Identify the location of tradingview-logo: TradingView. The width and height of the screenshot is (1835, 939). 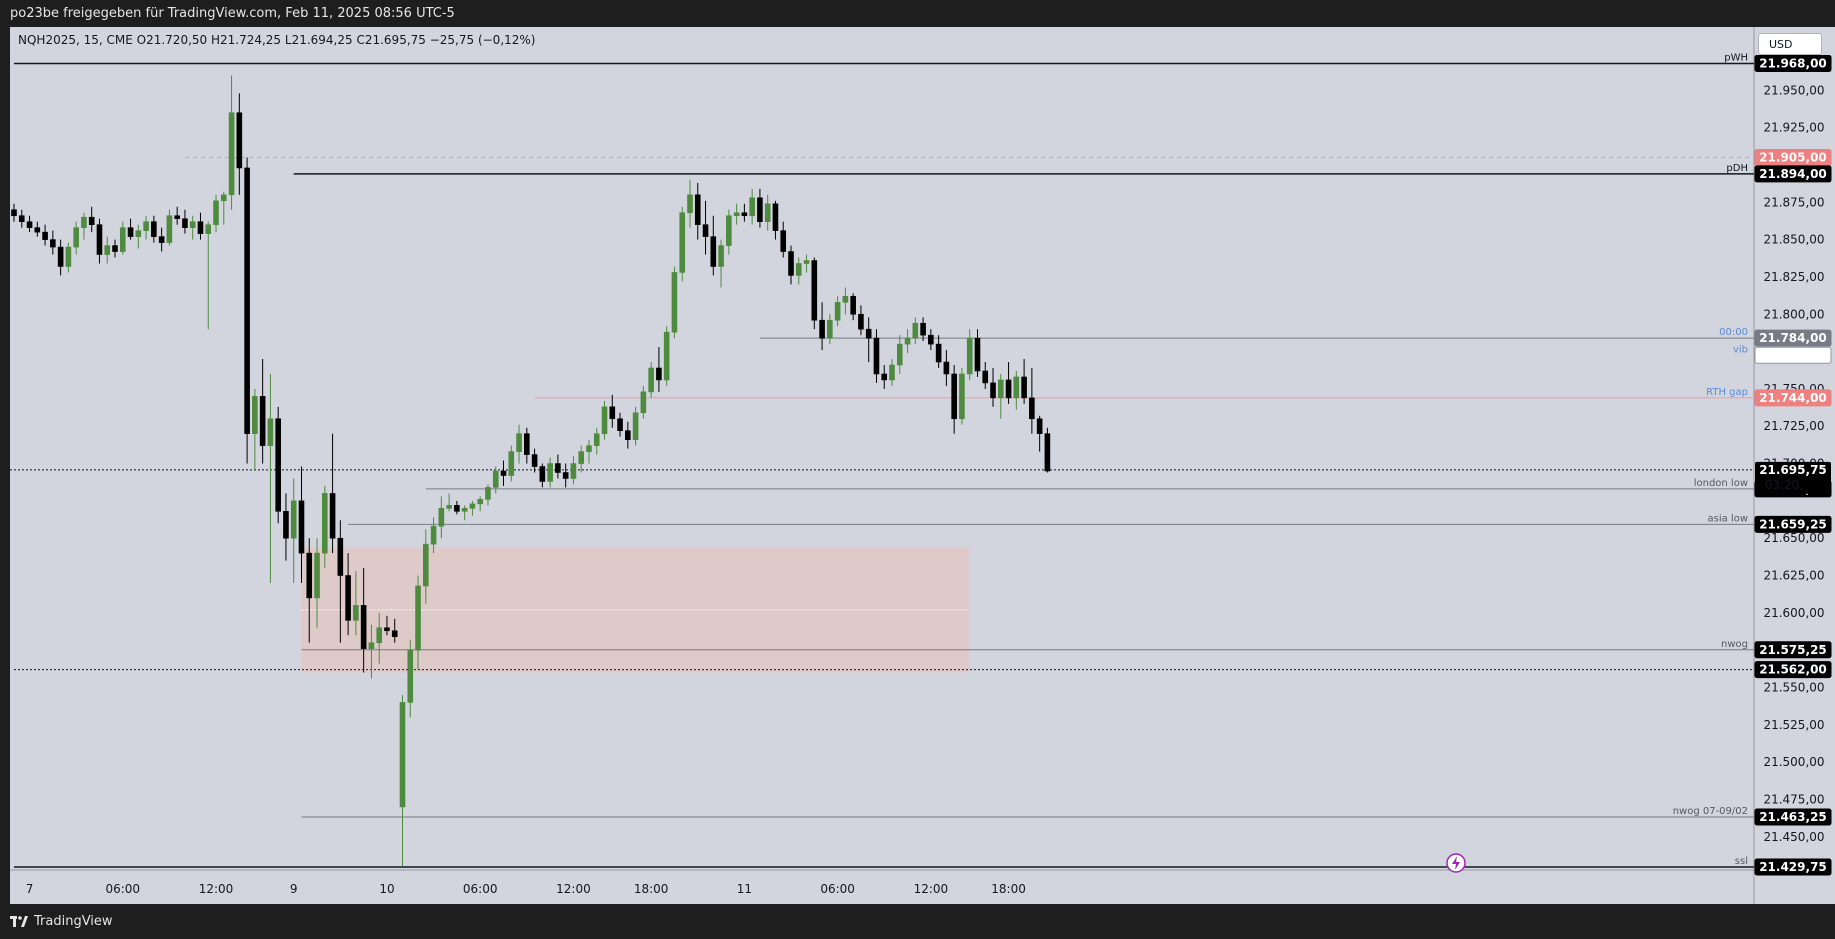
(61, 921).